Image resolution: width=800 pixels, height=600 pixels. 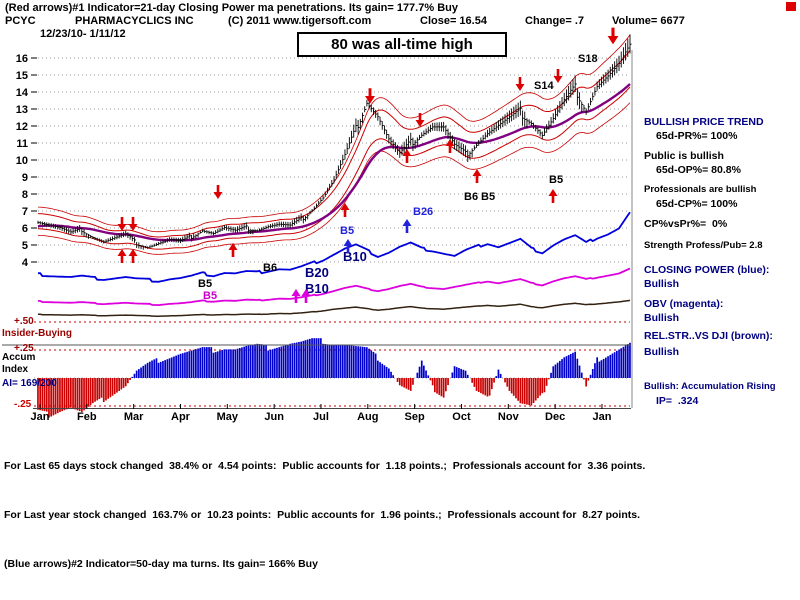 What do you see at coordinates (181, 417) in the screenshot?
I see `svg-text: Apr` at bounding box center [181, 417].